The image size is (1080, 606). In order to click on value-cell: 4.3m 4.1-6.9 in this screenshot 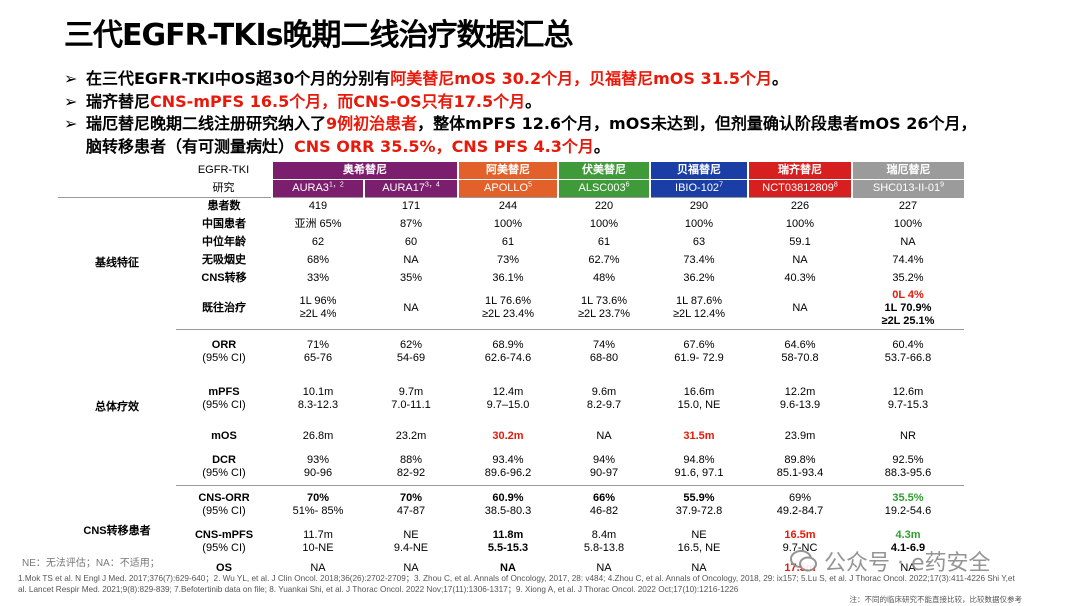, I will do `click(908, 542)`.